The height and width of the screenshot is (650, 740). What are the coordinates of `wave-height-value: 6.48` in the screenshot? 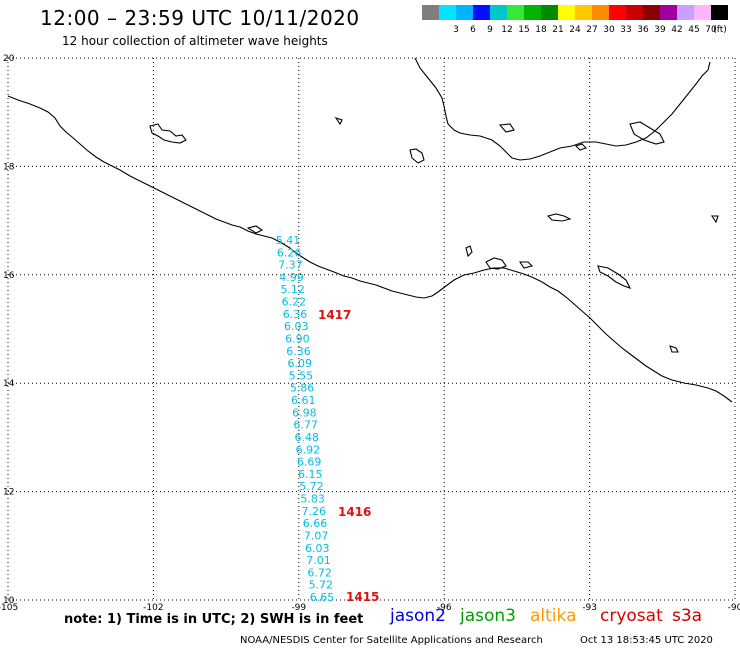 It's located at (307, 437).